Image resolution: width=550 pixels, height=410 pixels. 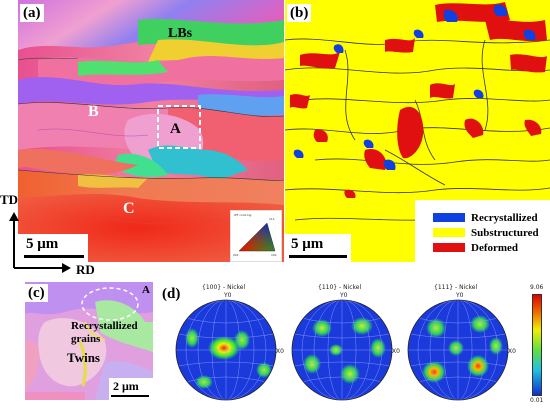 What do you see at coordinates (36, 293) in the screenshot?
I see `panel-c-label: (c)` at bounding box center [36, 293].